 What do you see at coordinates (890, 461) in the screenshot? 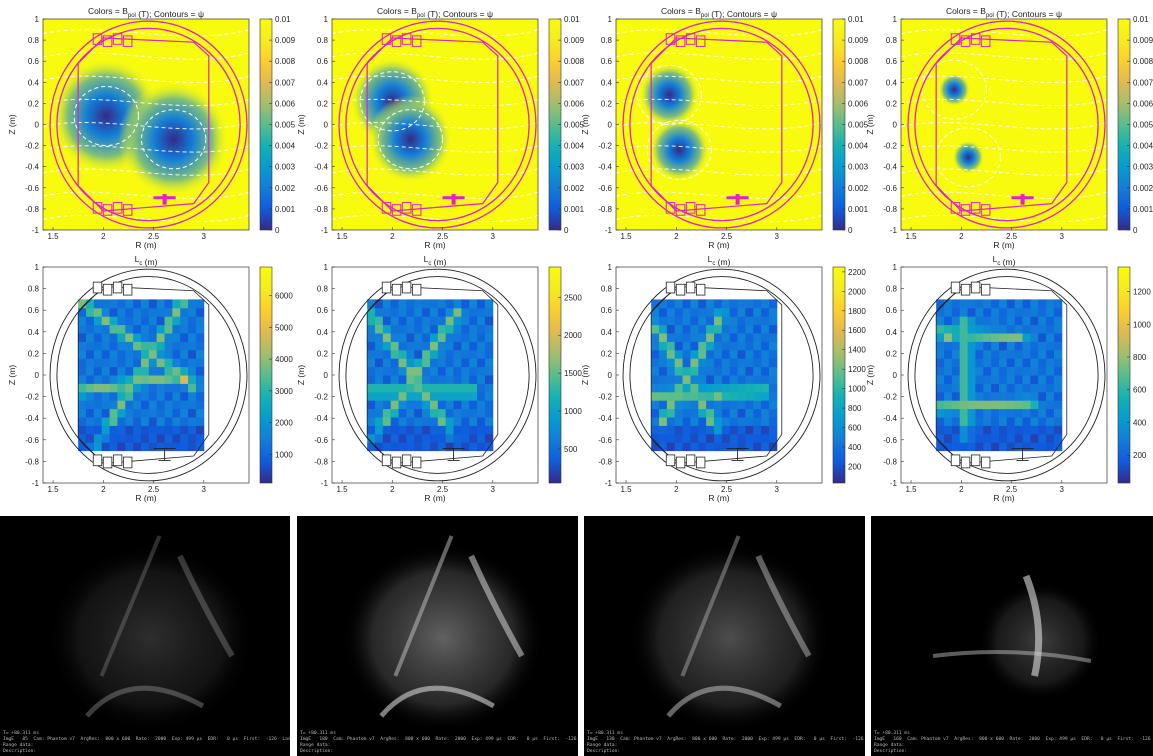
I see `y-tick-label: -0.8` at bounding box center [890, 461].